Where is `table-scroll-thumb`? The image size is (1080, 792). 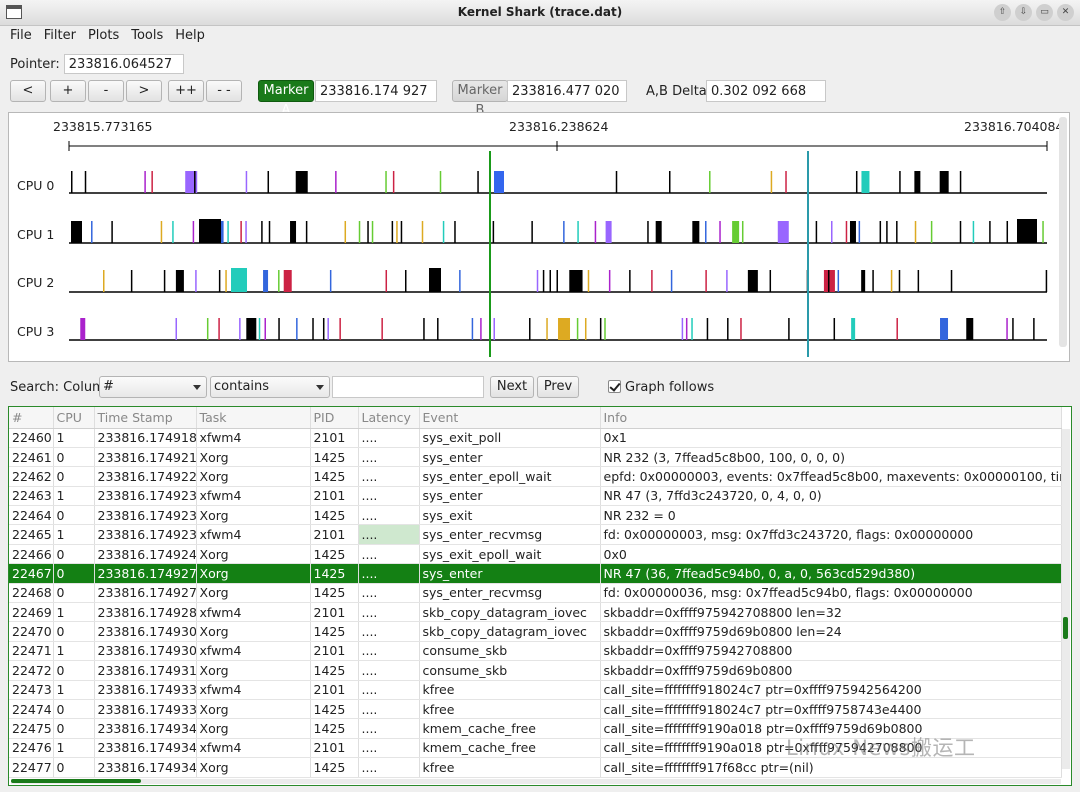 table-scroll-thumb is located at coordinates (1065, 628).